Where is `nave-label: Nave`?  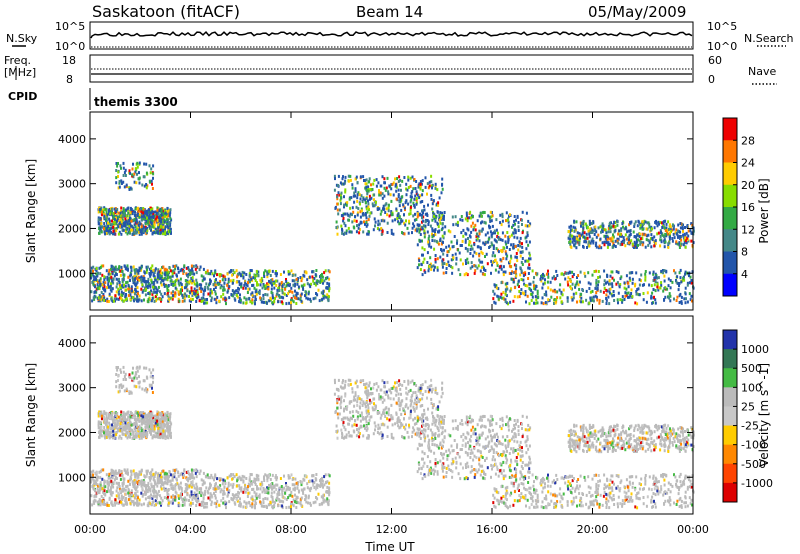
nave-label: Nave is located at coordinates (762, 71).